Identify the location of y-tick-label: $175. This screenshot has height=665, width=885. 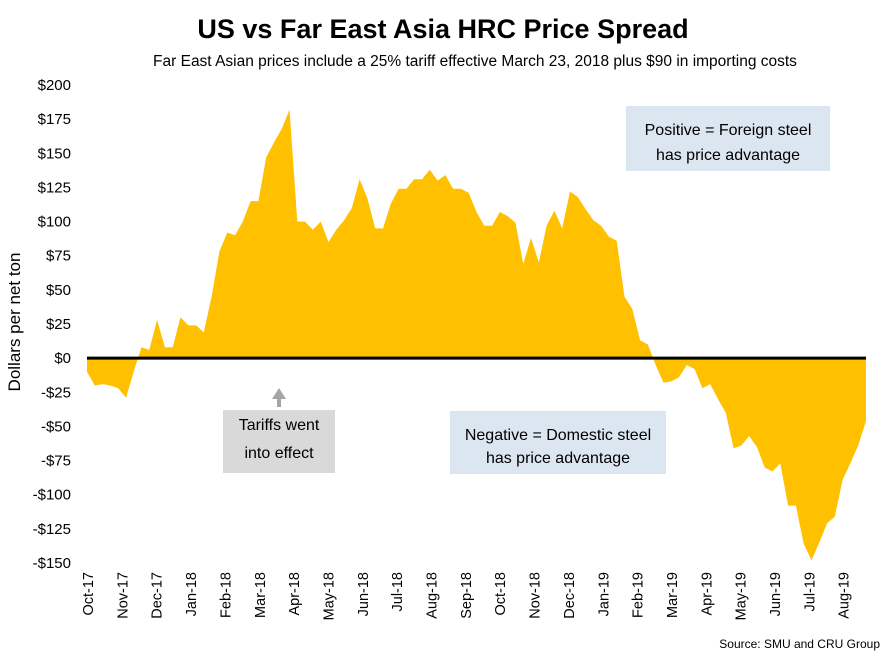
(54, 119).